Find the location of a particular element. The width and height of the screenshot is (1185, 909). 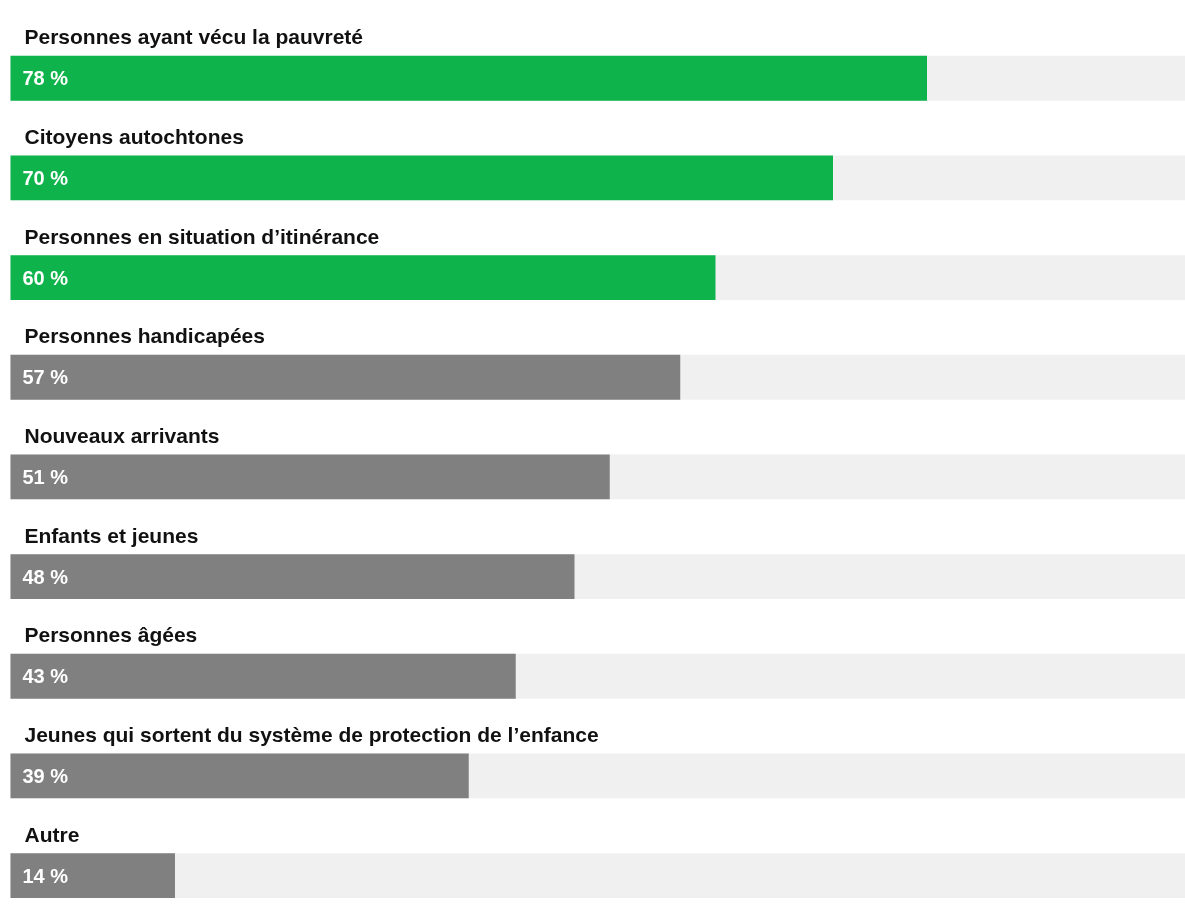

y-tick-label: Autre is located at coordinates (52, 834).